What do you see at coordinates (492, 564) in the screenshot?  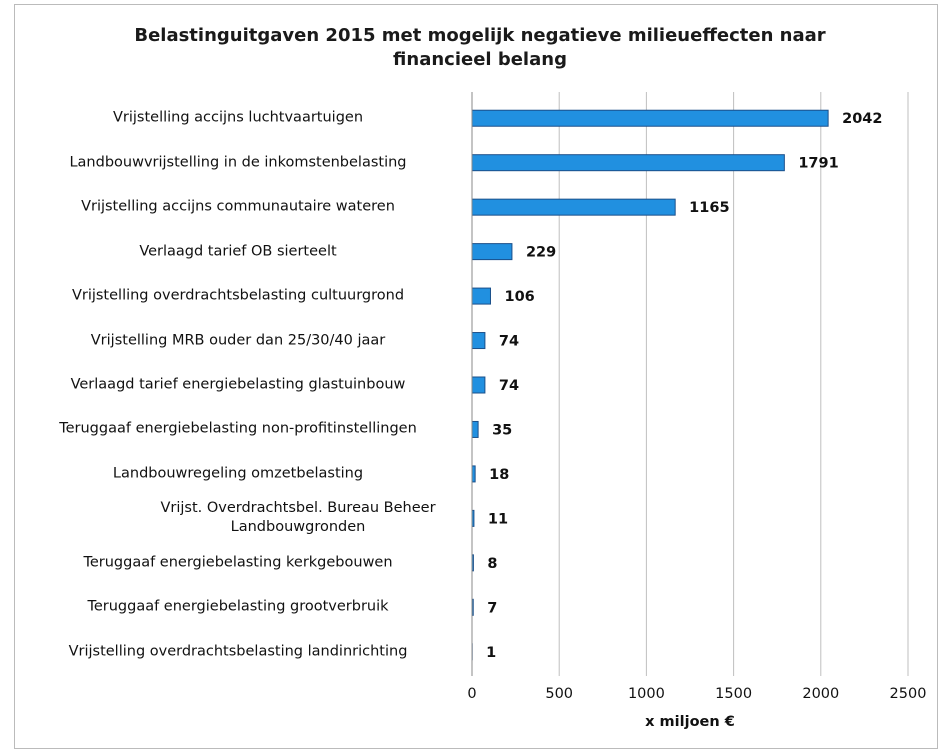 I see `value-label: 8` at bounding box center [492, 564].